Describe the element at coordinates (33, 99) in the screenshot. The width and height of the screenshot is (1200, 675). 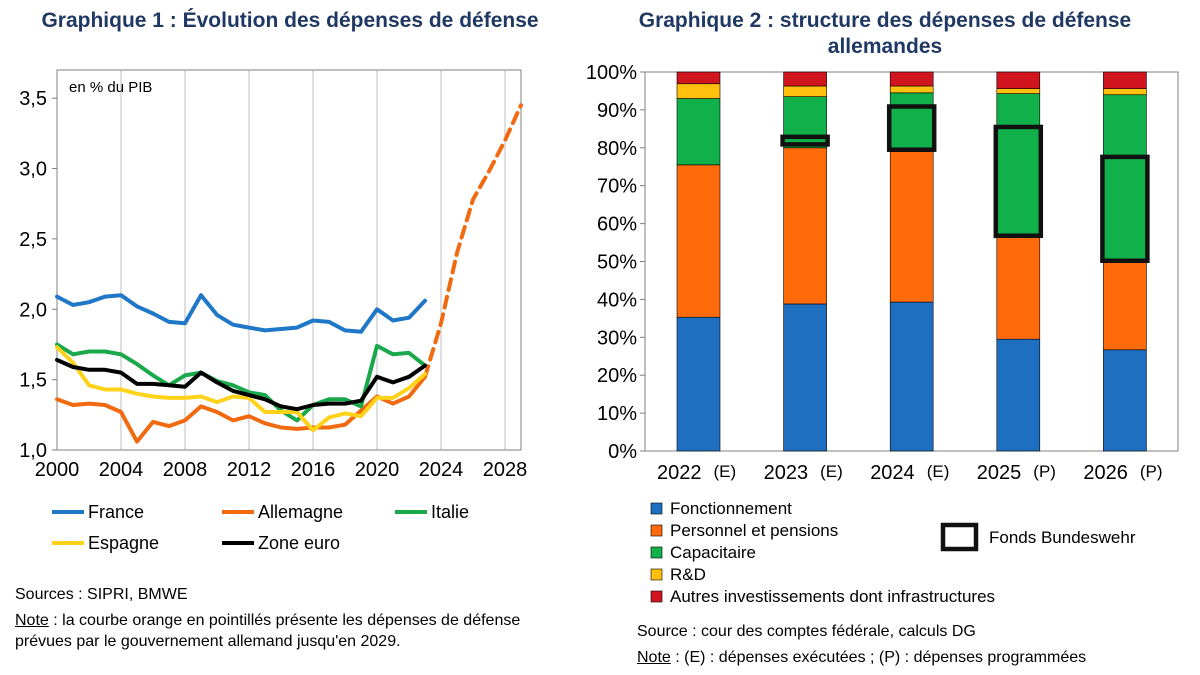
I see `chart1-y-tick-label: 3,5` at that location.